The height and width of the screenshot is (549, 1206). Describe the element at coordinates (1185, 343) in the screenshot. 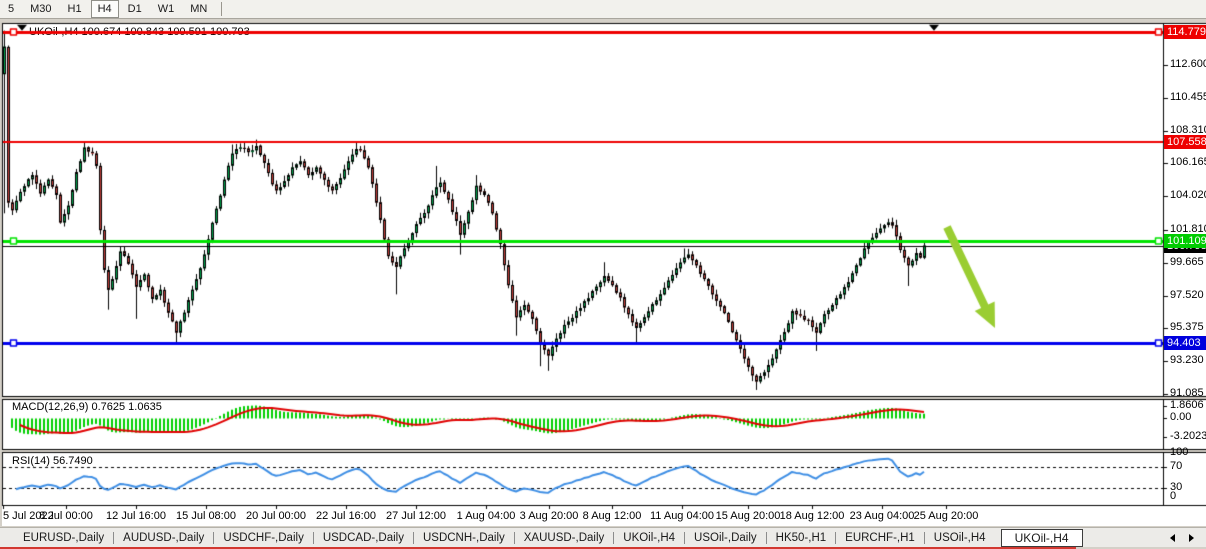

I see `price-badge-support-blue: 94.403` at that location.